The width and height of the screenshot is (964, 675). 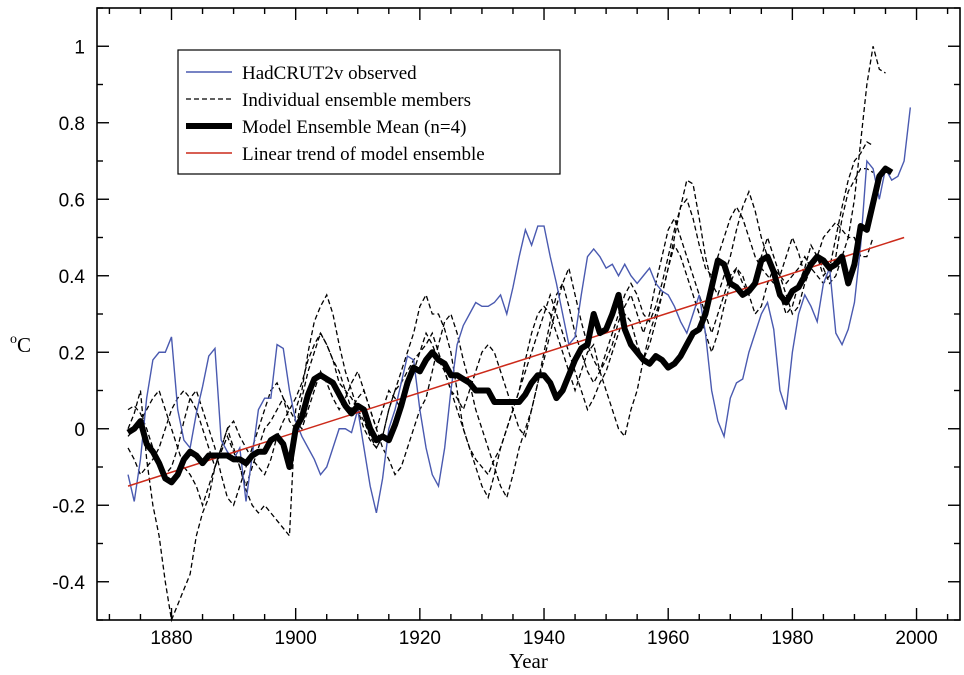 I want to click on y-tick-label: 0.6, so click(x=72, y=200).